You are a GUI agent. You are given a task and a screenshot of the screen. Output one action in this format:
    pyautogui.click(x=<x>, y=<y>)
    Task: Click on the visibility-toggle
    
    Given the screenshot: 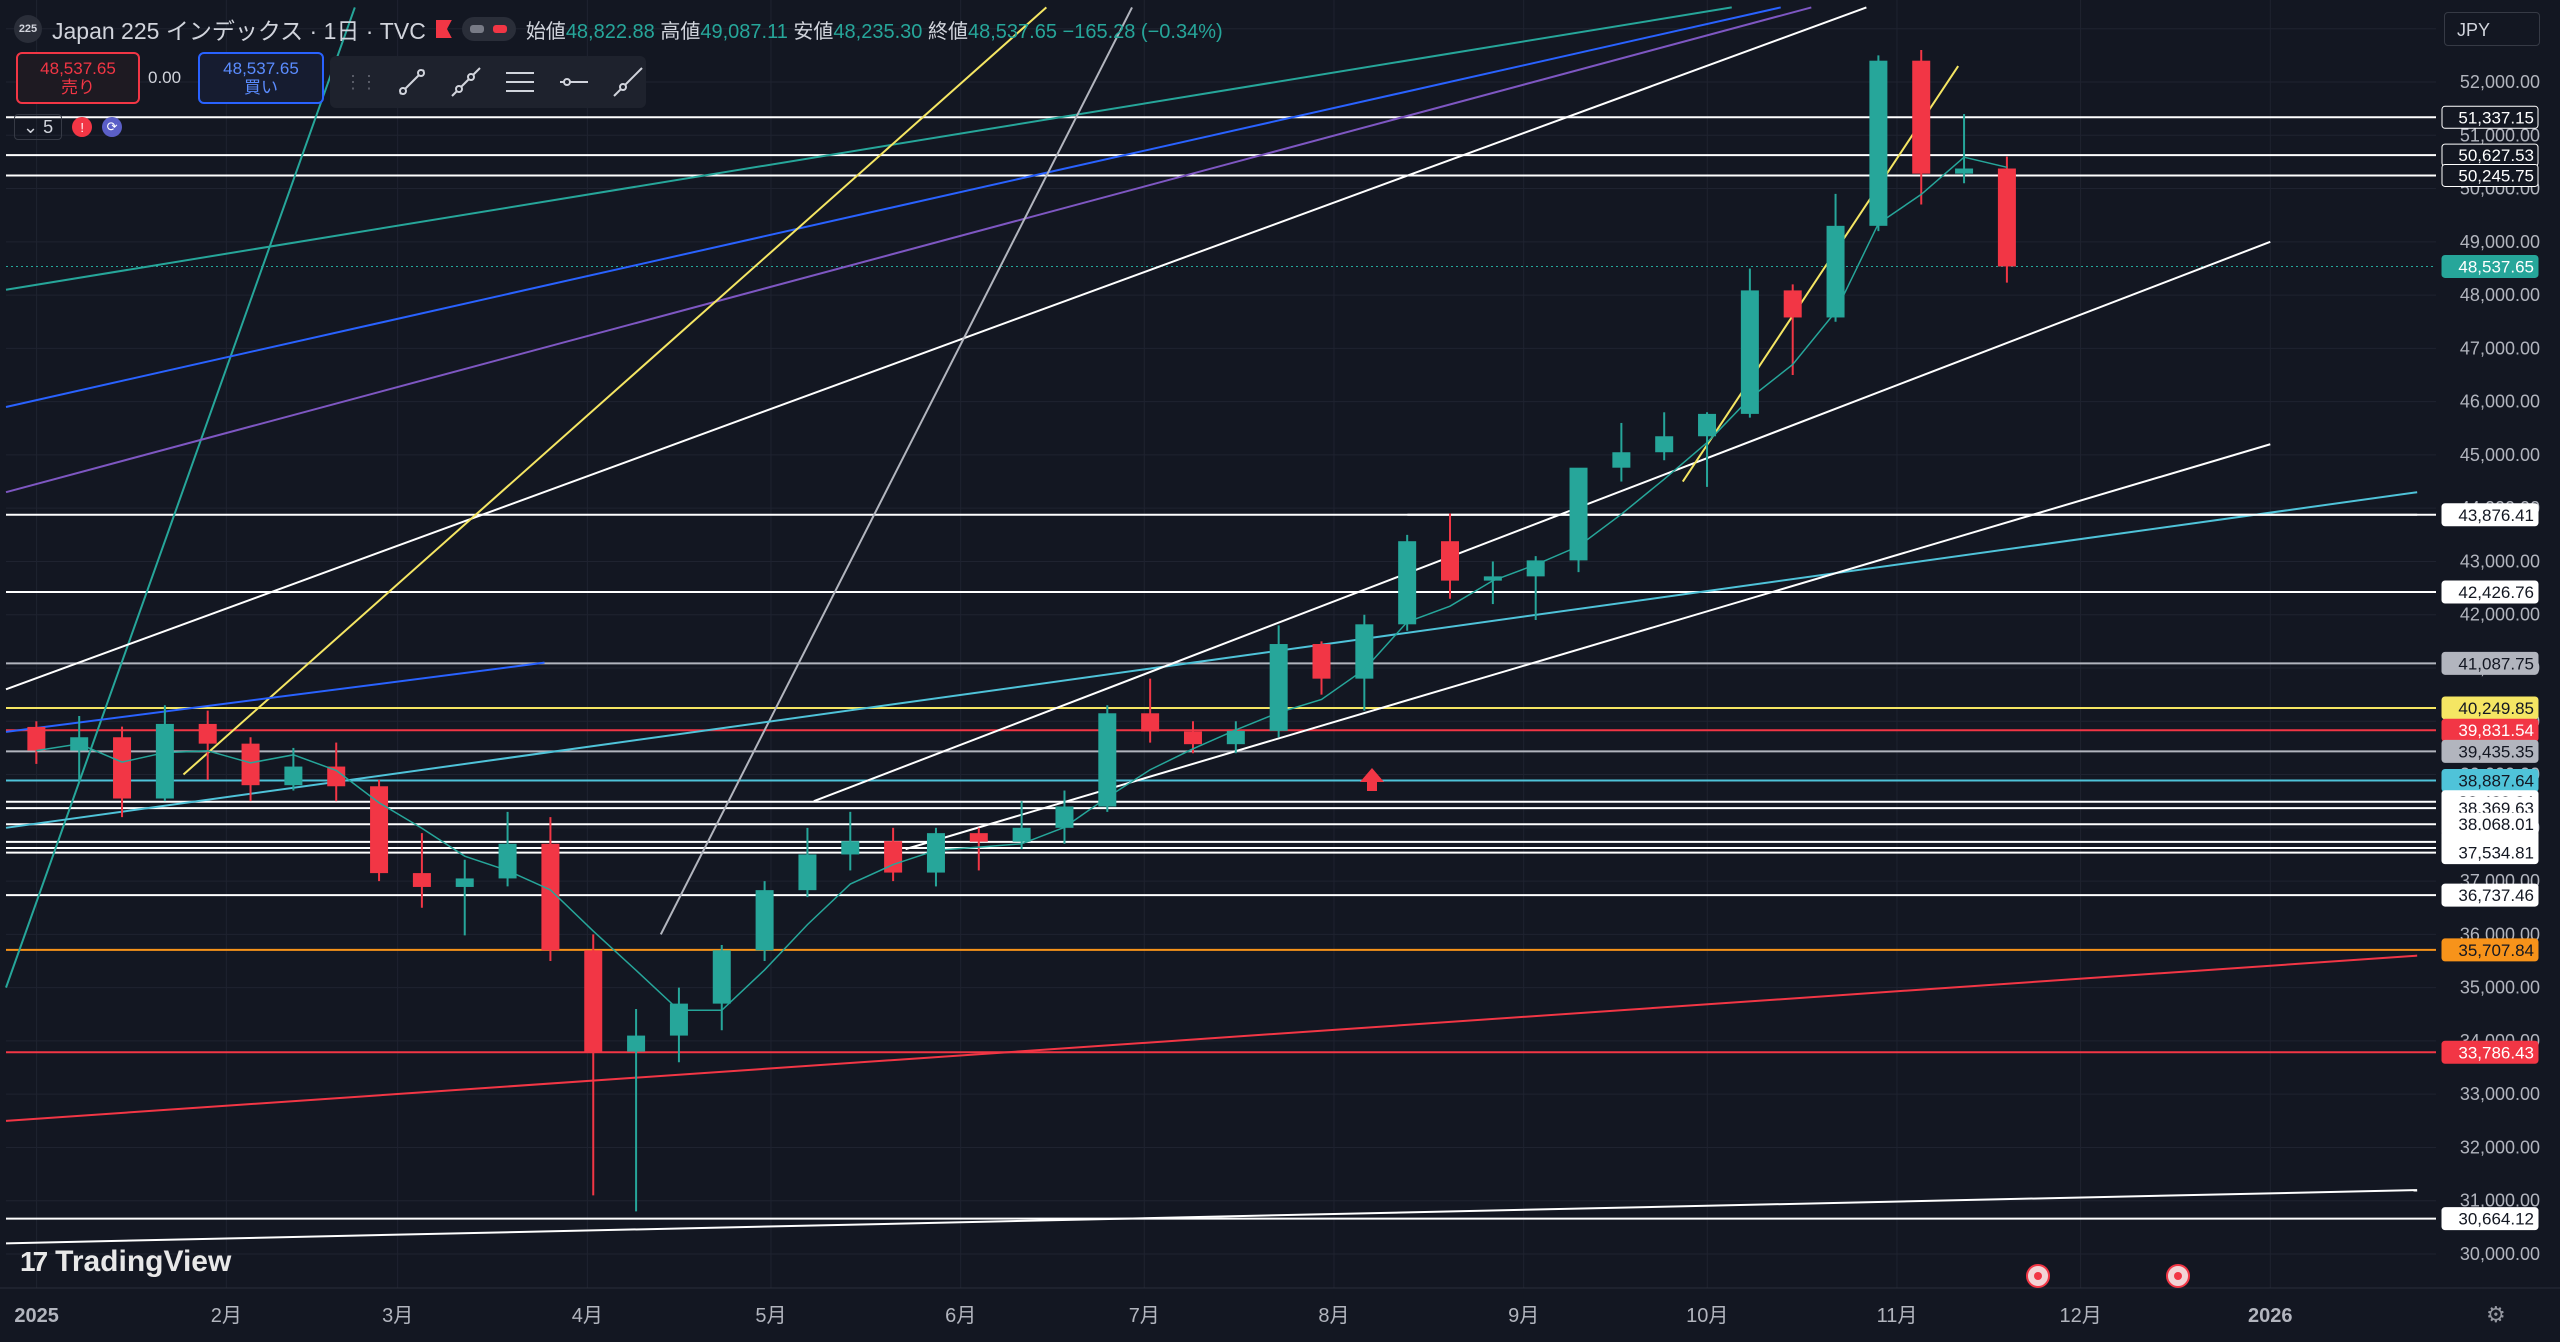 What is the action you would take?
    pyautogui.click(x=488, y=29)
    